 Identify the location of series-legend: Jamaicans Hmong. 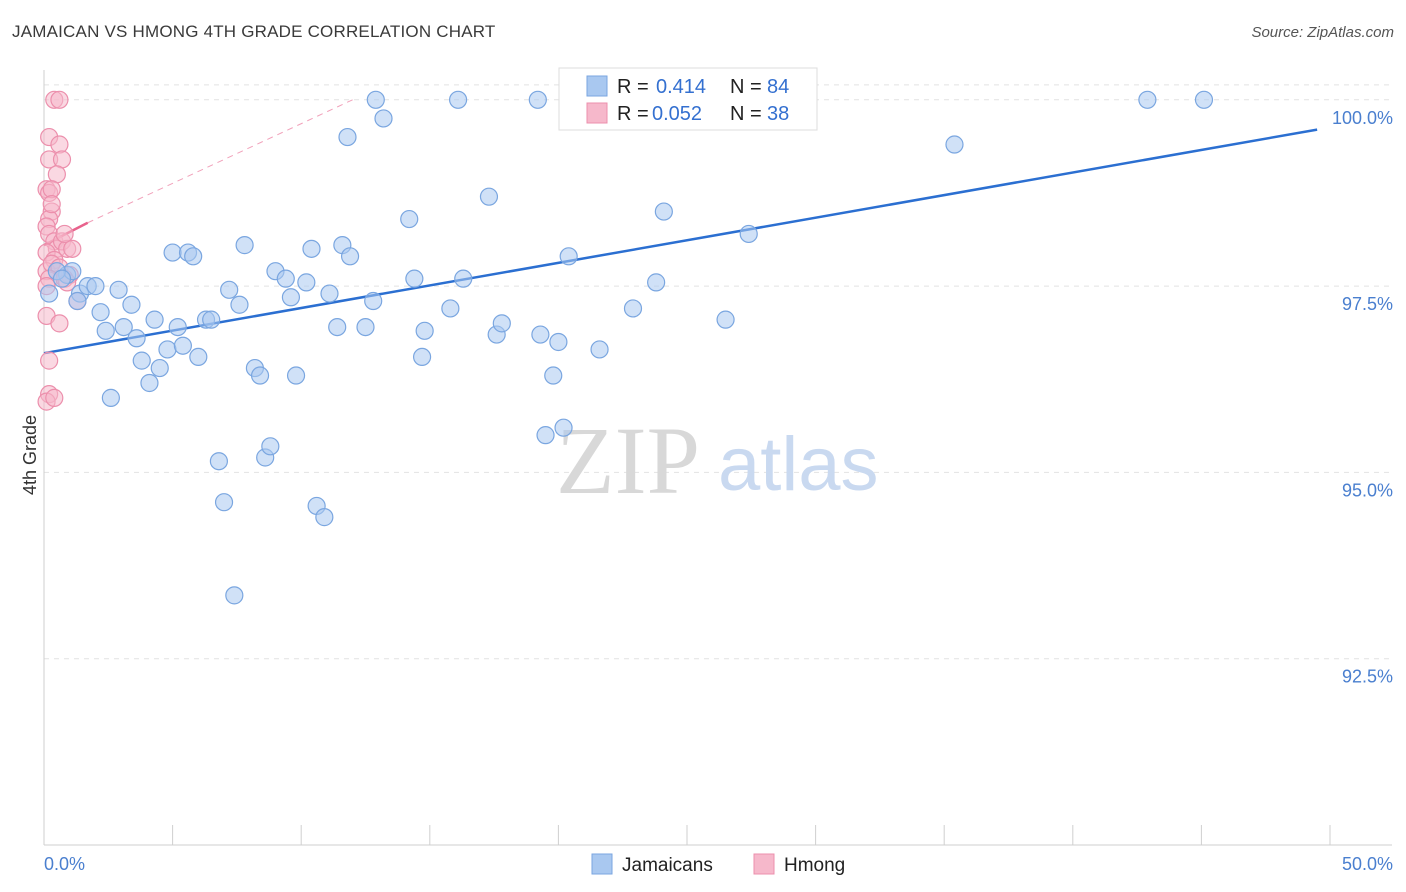
(718, 864).